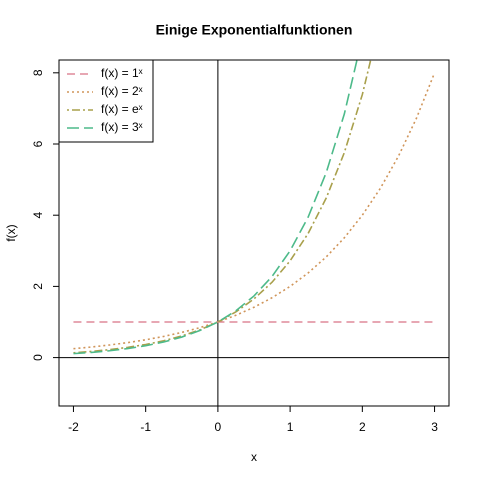 The width and height of the screenshot is (480, 485). What do you see at coordinates (38, 215) in the screenshot?
I see `y-tick-label: 4` at bounding box center [38, 215].